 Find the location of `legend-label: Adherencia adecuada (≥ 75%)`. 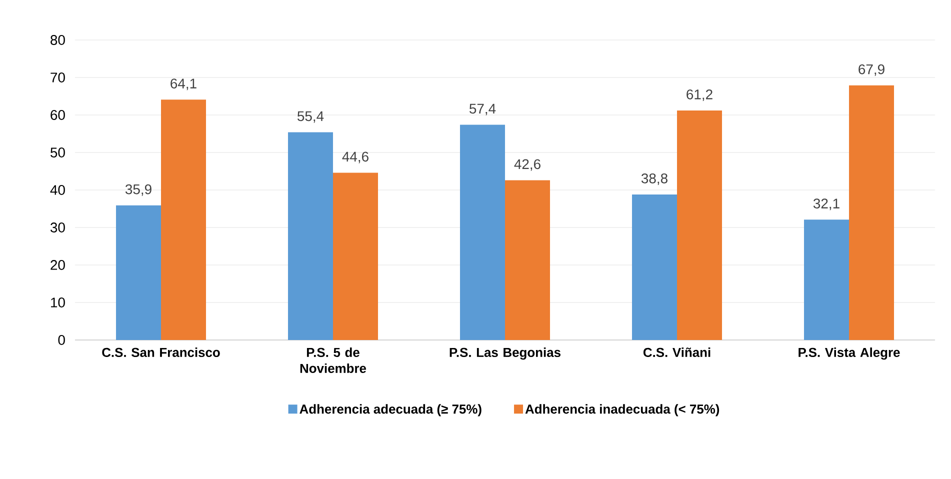

legend-label: Adherencia adecuada (≥ 75%) is located at coordinates (391, 410).